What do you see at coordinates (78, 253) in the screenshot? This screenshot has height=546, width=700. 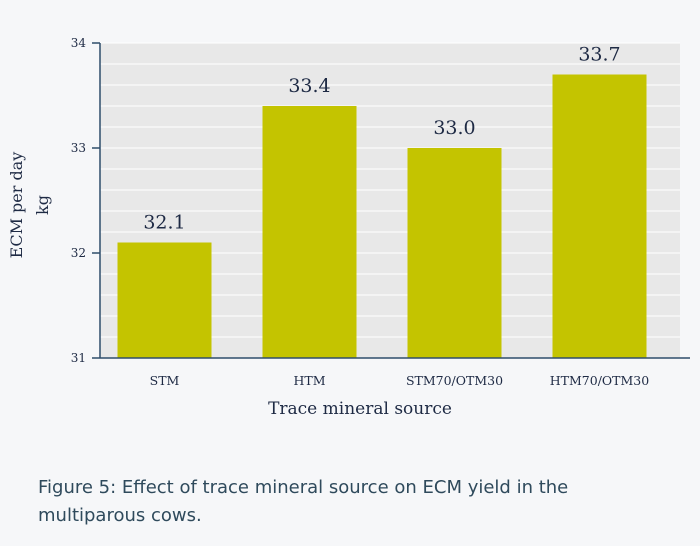 I see `y-tick-label: 32` at bounding box center [78, 253].